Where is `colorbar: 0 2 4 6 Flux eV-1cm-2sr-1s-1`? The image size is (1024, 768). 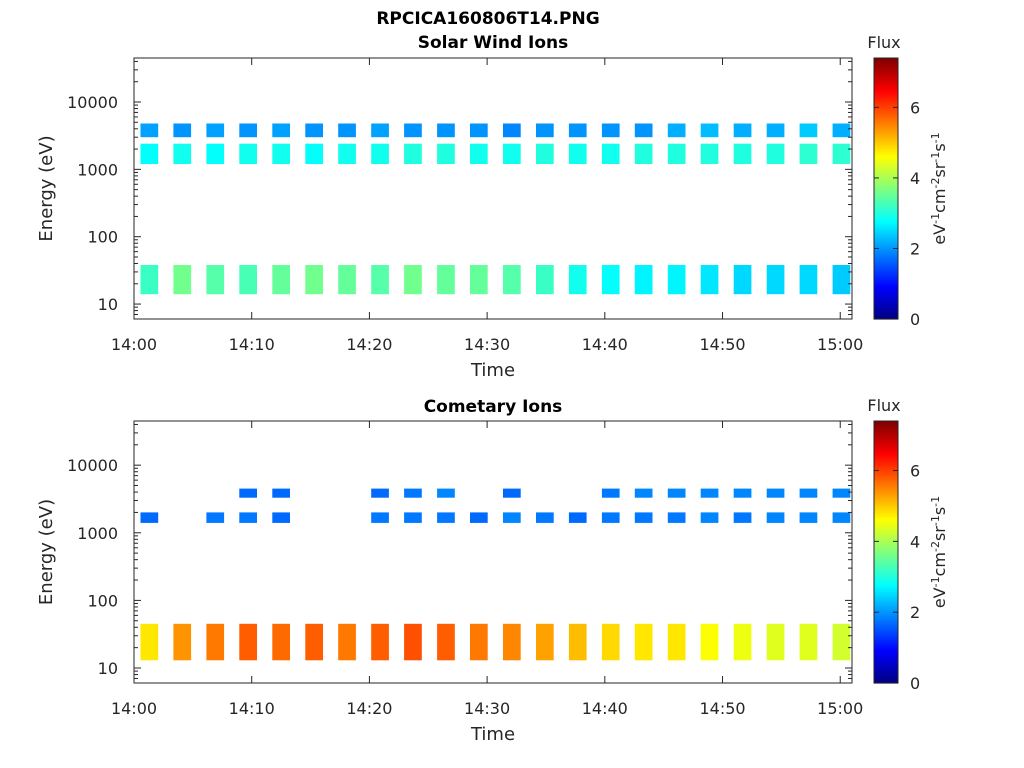 colorbar: 0 2 4 6 Flux eV-1cm-2sr-1s-1 is located at coordinates (908, 181).